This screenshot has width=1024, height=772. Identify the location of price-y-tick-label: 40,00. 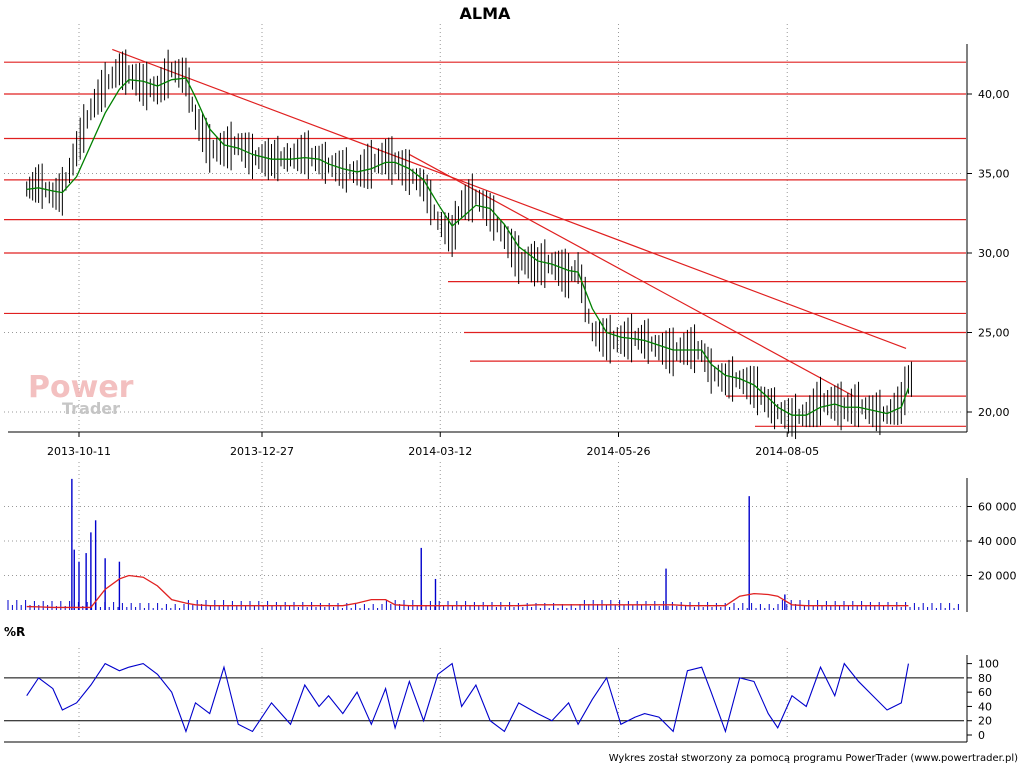
(994, 94).